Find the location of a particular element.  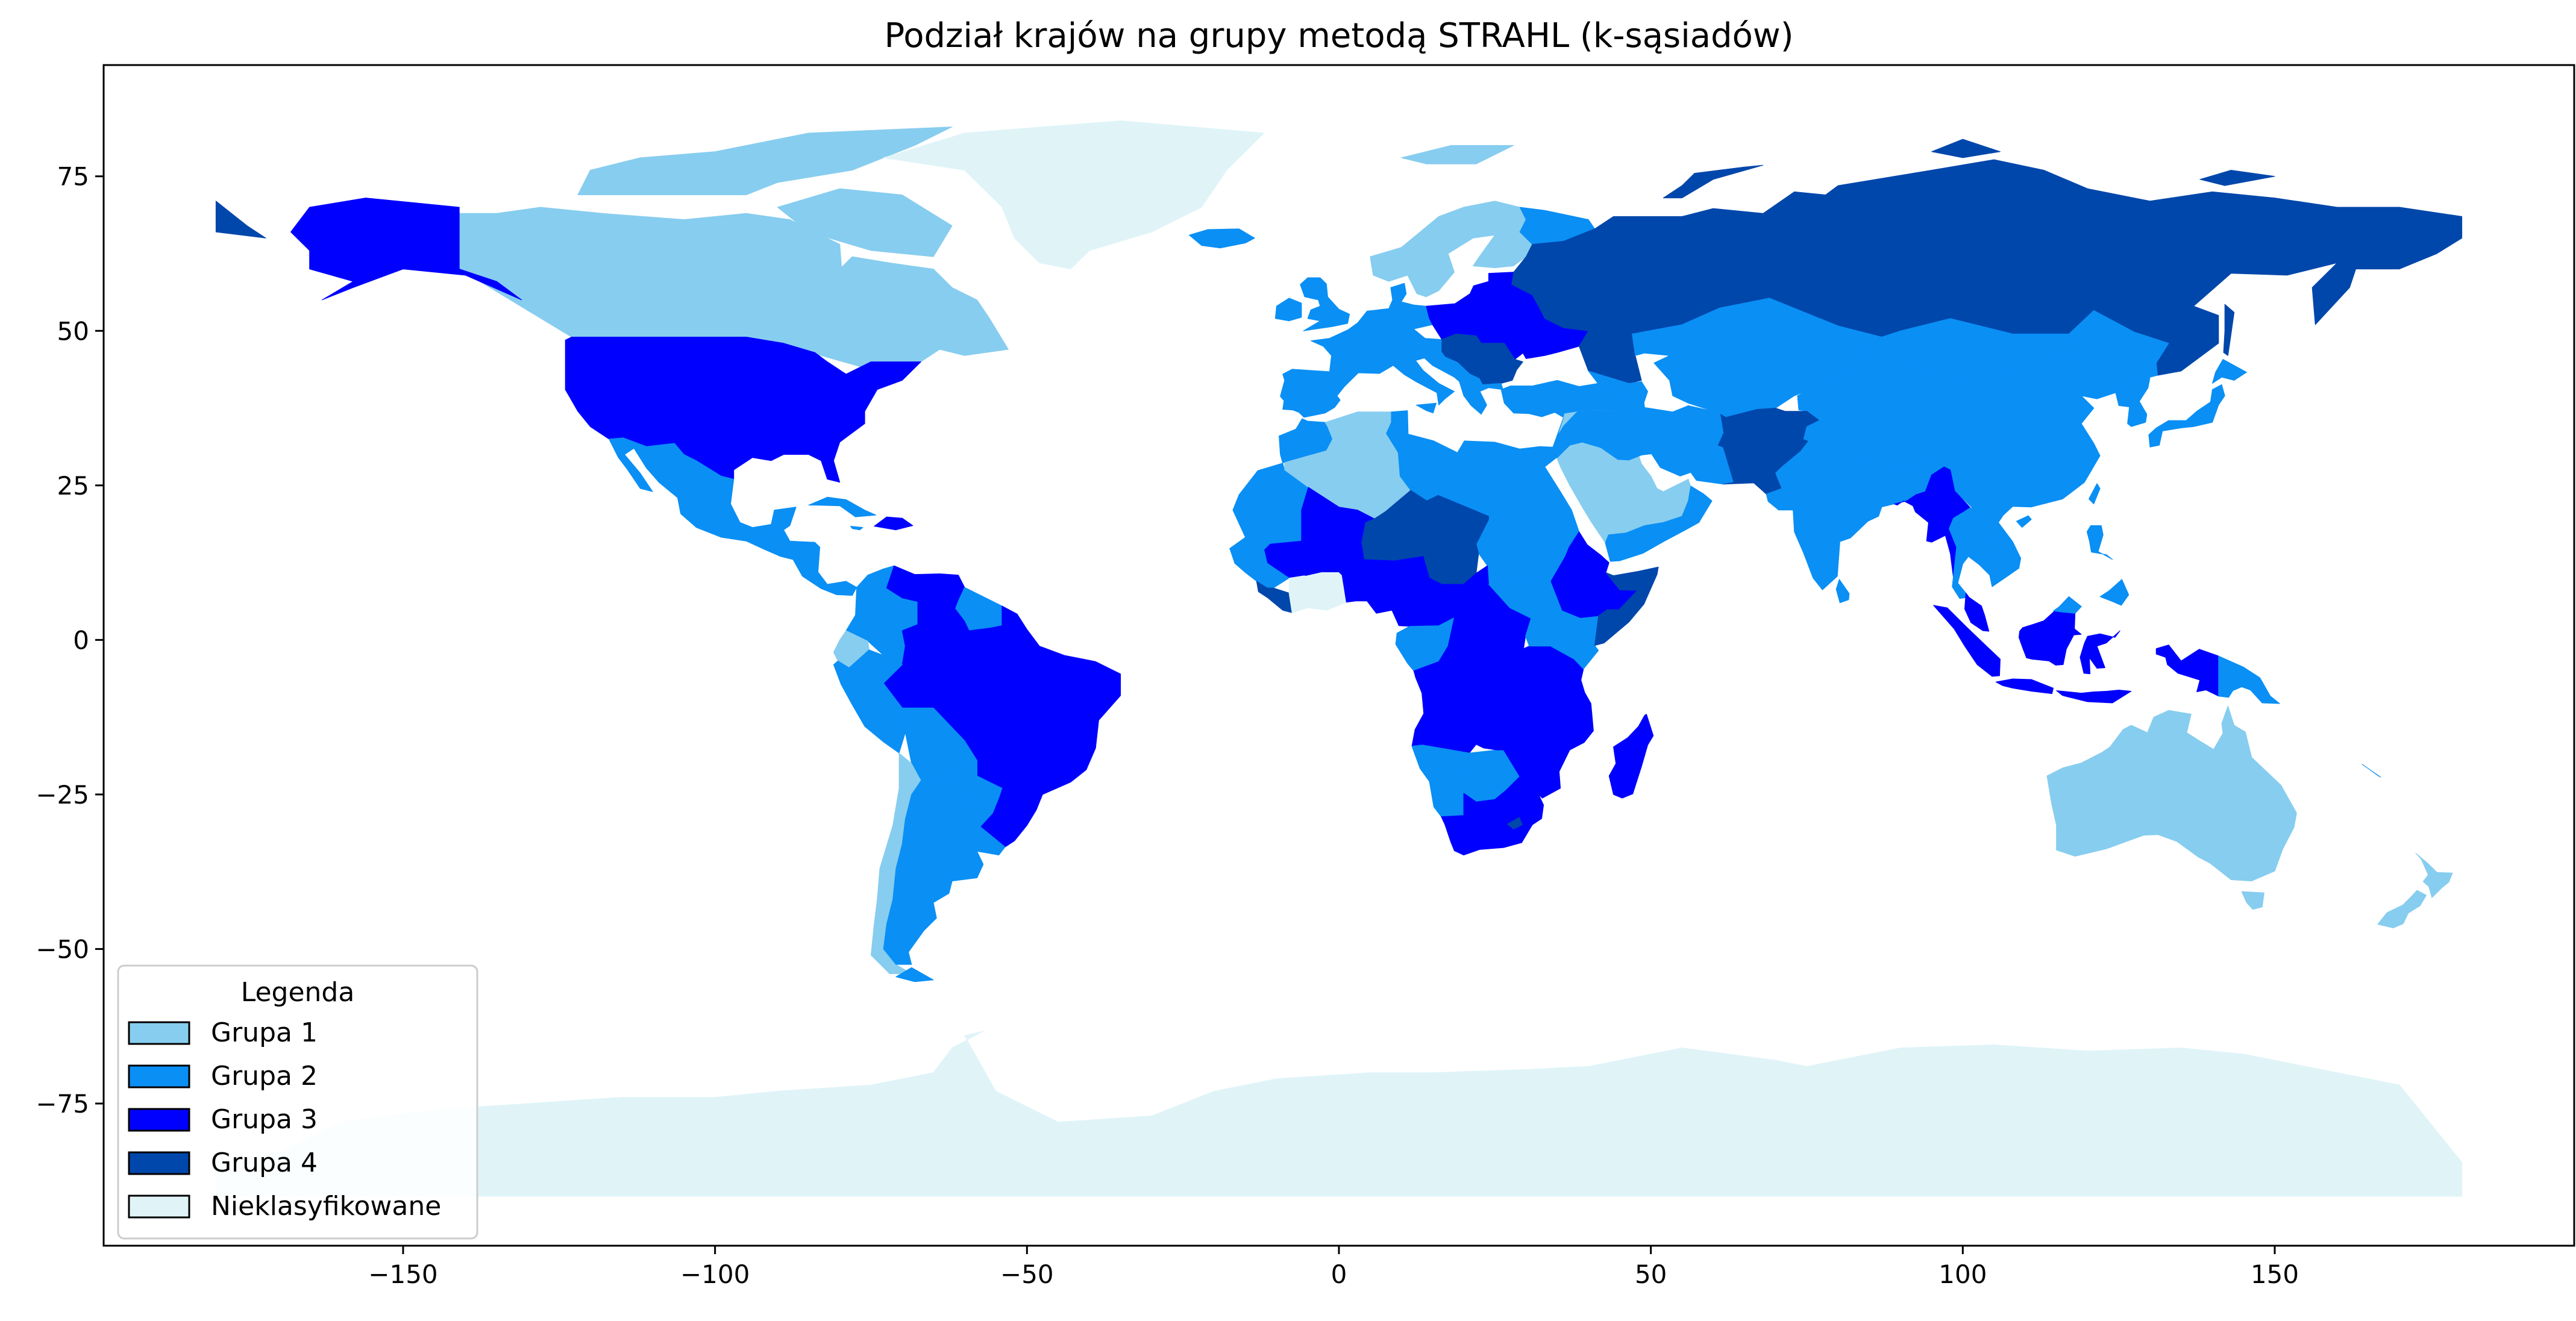

x-tick-label: 50 is located at coordinates (1651, 1274).